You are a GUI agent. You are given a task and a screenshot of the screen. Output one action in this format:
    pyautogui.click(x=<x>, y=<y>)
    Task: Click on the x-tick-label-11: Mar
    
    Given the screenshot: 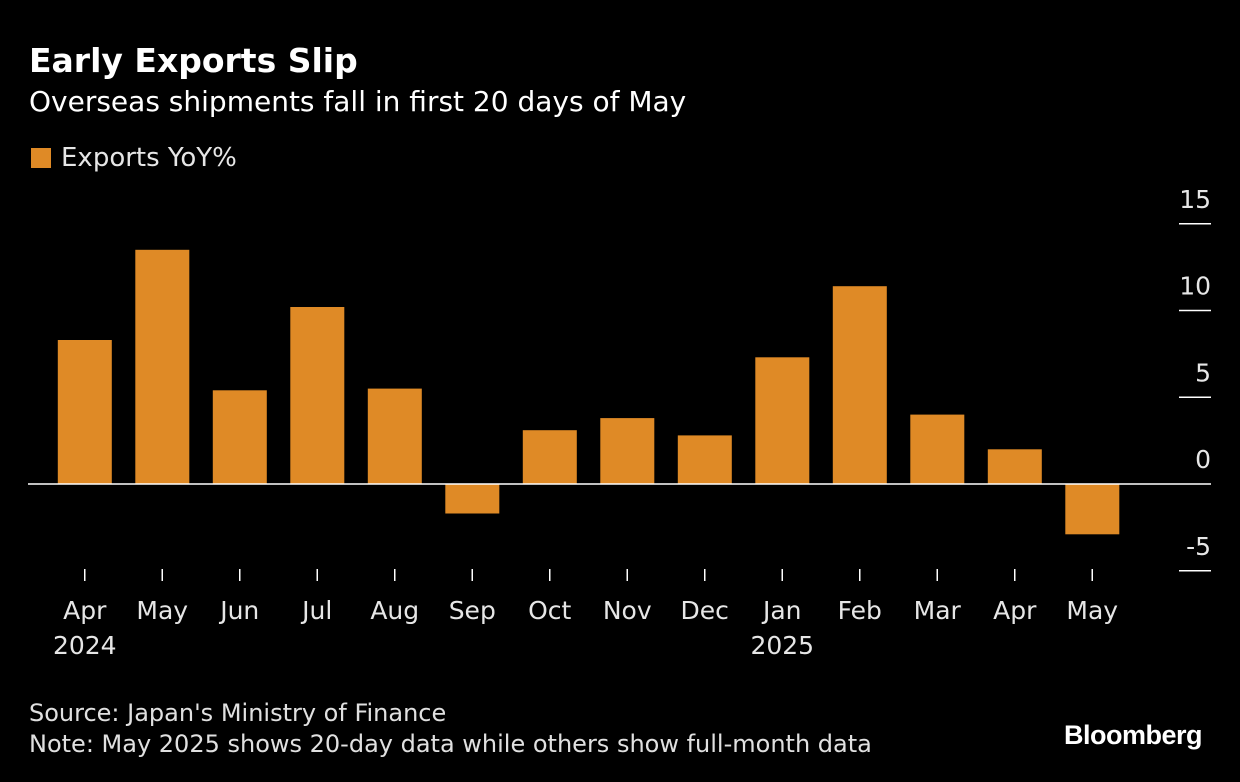 What is the action you would take?
    pyautogui.click(x=938, y=610)
    